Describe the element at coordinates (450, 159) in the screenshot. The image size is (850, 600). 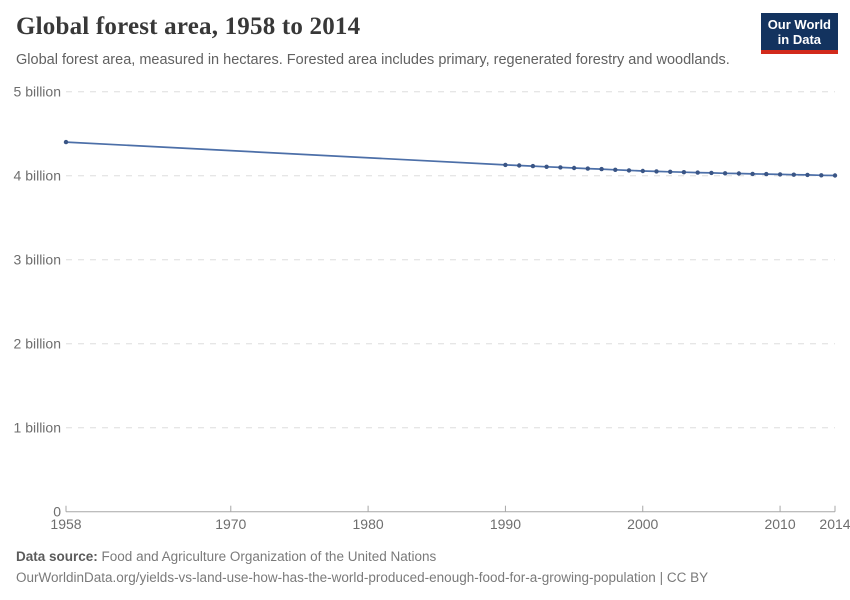
I see `series-line` at that location.